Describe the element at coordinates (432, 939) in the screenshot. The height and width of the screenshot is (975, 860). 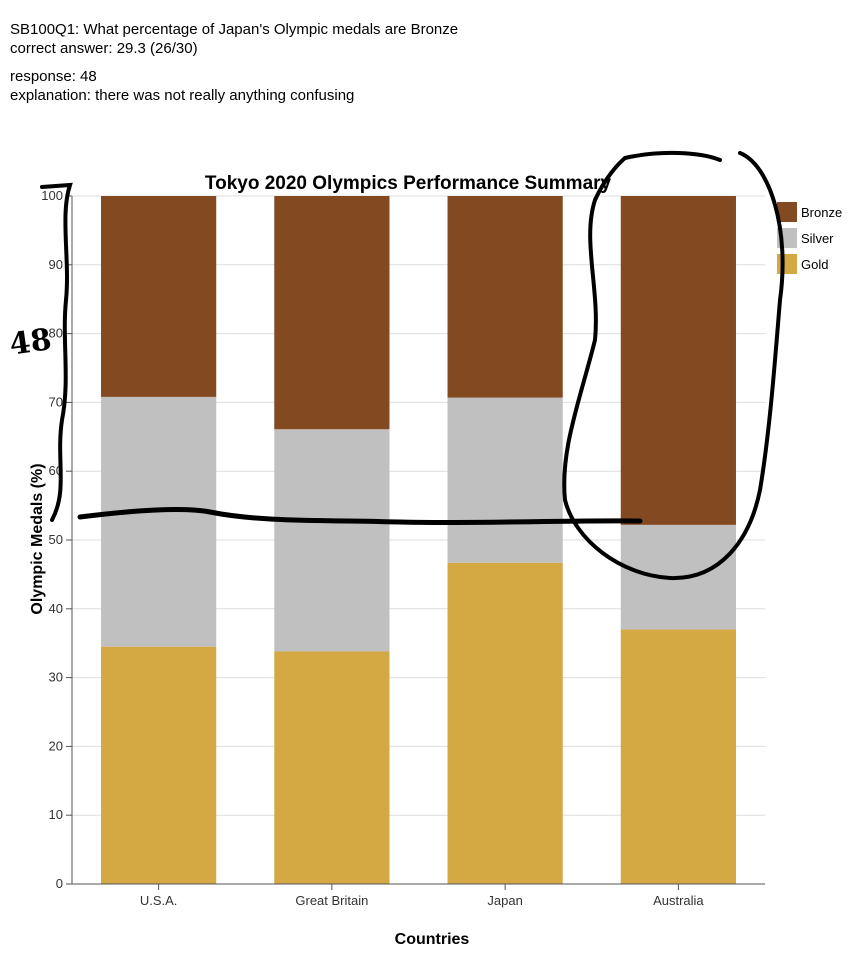
I see `x-axis-title: Countries` at that location.